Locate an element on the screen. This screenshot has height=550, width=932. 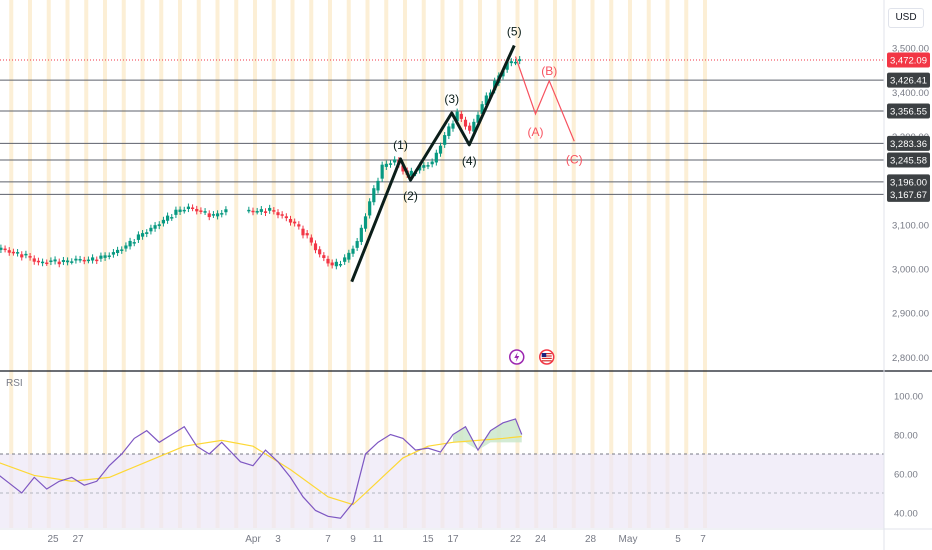
price-tick-label: 3,400.00 is located at coordinates (910, 93).